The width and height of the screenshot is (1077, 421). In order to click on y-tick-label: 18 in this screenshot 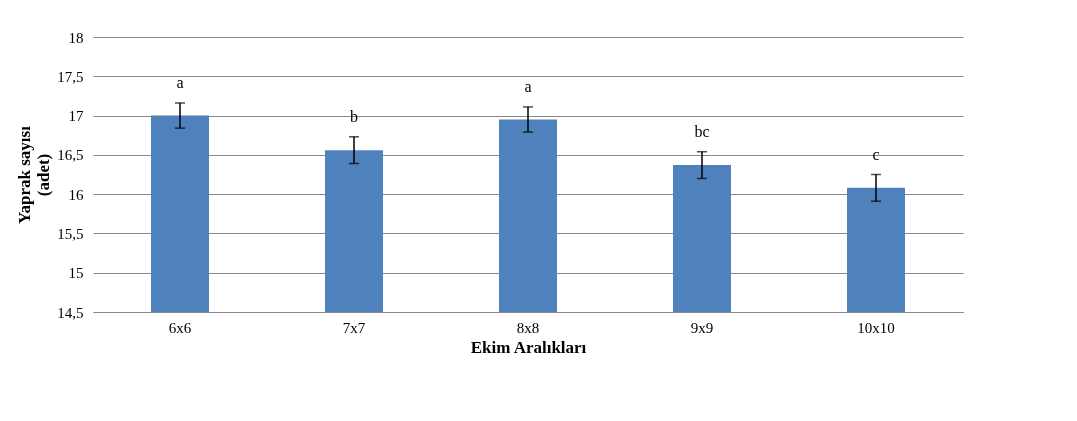, I will do `click(76, 37)`.